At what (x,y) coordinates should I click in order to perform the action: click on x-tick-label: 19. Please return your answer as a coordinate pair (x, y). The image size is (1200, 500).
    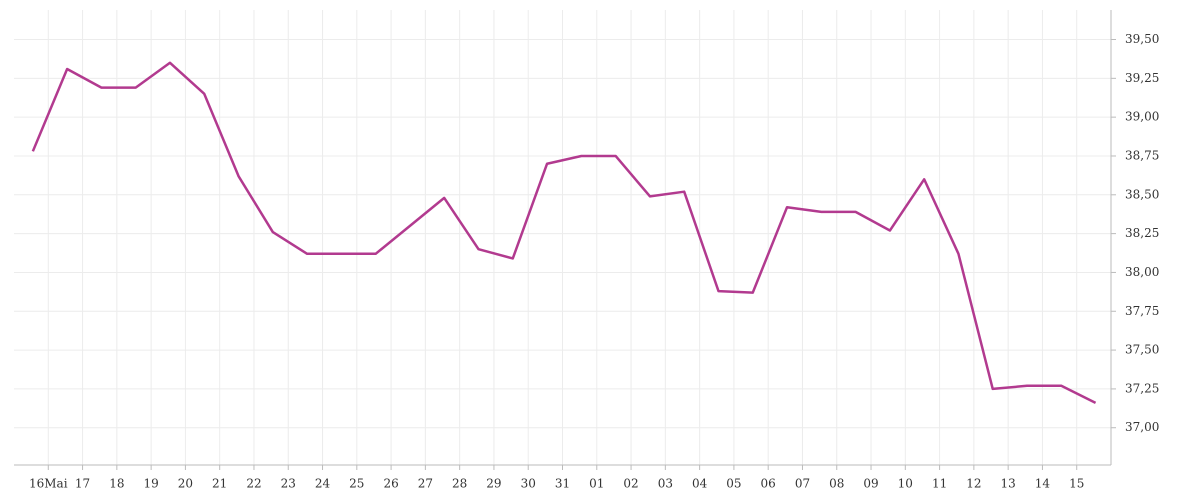
    Looking at the image, I should click on (150, 484).